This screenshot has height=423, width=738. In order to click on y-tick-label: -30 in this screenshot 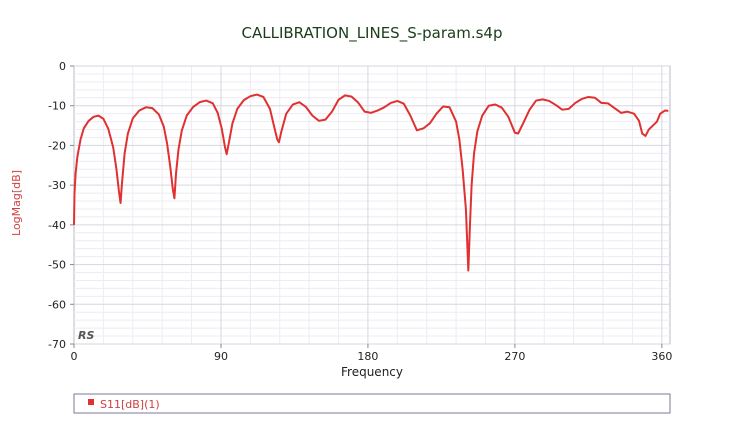, I will do `click(57, 185)`.